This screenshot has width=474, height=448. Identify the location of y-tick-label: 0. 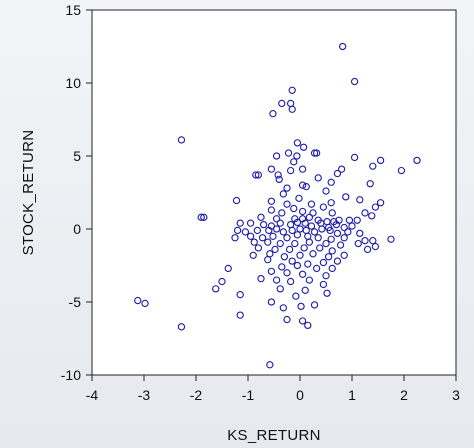
(77, 229).